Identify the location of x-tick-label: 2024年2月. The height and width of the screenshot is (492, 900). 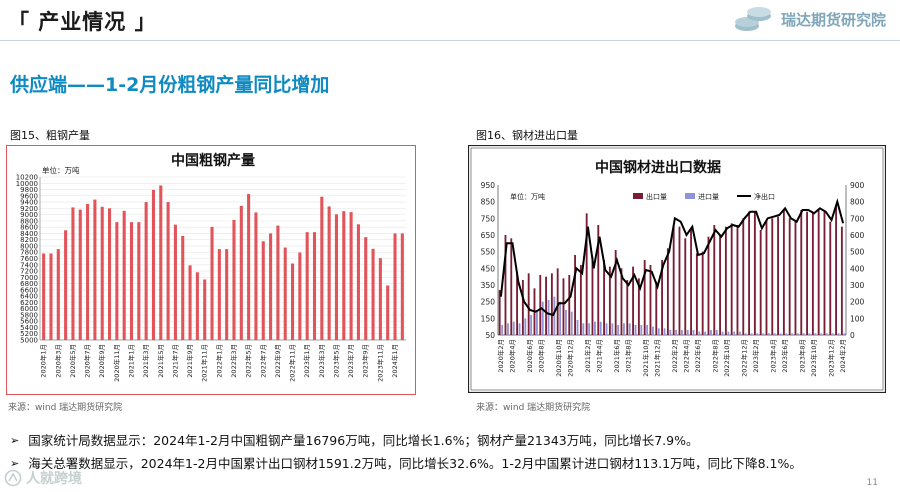
(842, 356).